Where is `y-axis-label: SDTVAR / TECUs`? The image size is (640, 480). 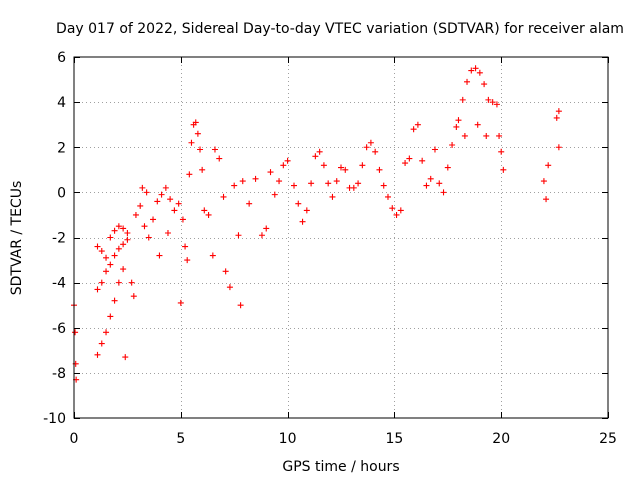 y-axis-label: SDTVAR / TECUs is located at coordinates (17, 238).